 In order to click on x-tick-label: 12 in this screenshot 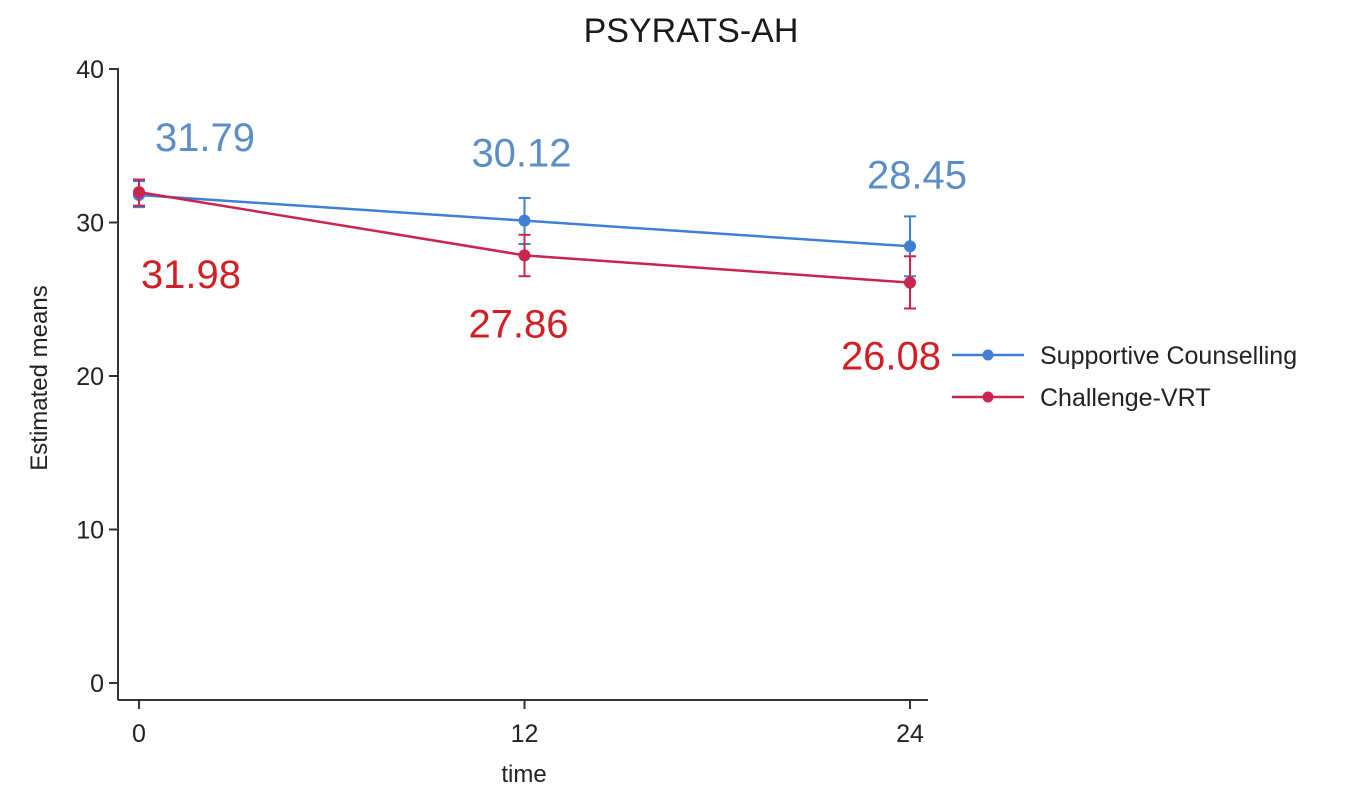, I will do `click(525, 734)`.